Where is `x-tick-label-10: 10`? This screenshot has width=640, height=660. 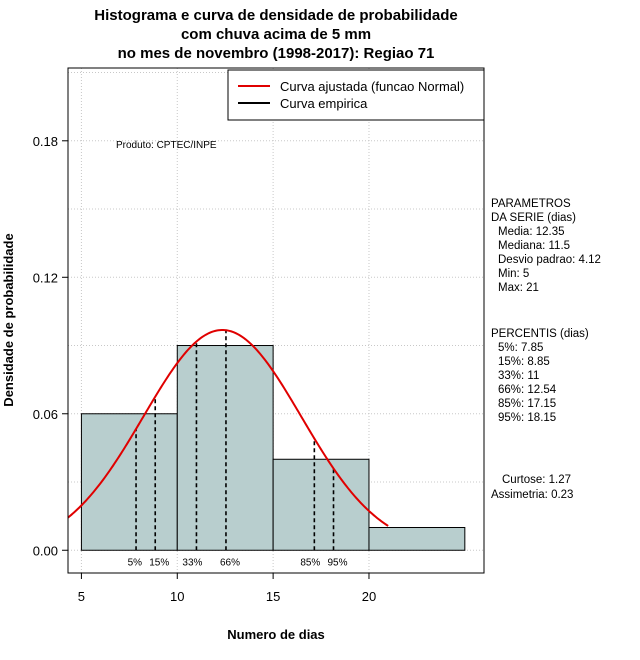 x-tick-label-10: 10 is located at coordinates (177, 596).